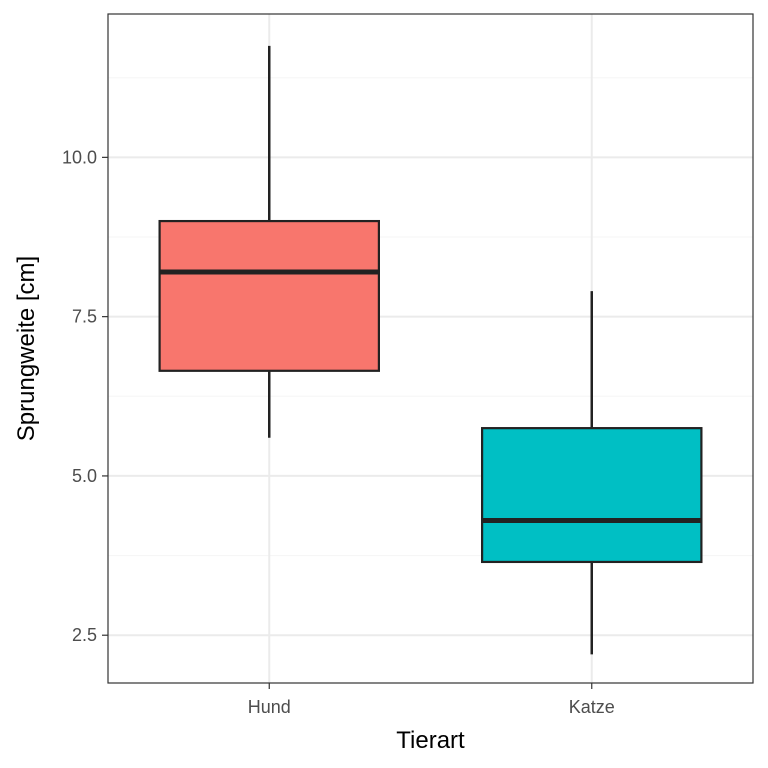 Image resolution: width=768 pixels, height=768 pixels. What do you see at coordinates (84, 635) in the screenshot?
I see `y-tick-label: 2.5` at bounding box center [84, 635].